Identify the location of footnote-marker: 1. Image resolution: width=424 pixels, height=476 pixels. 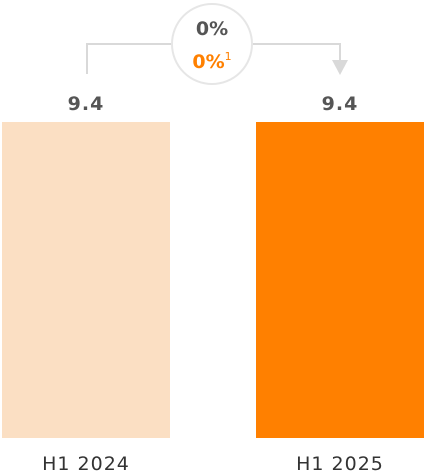
(228, 56).